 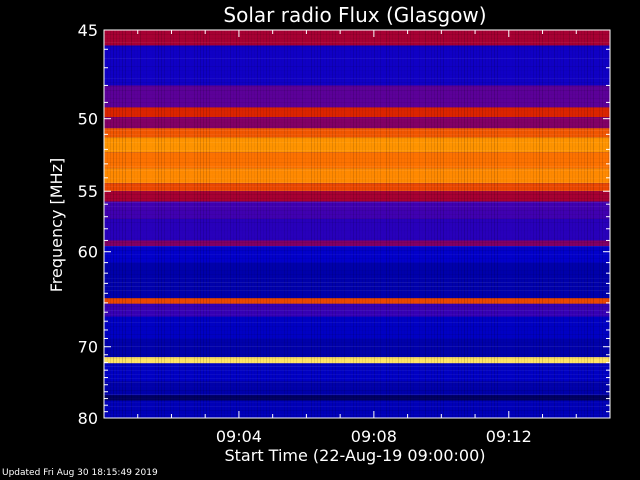 What do you see at coordinates (509, 436) in the screenshot?
I see `x-tick-label: 09:12` at bounding box center [509, 436].